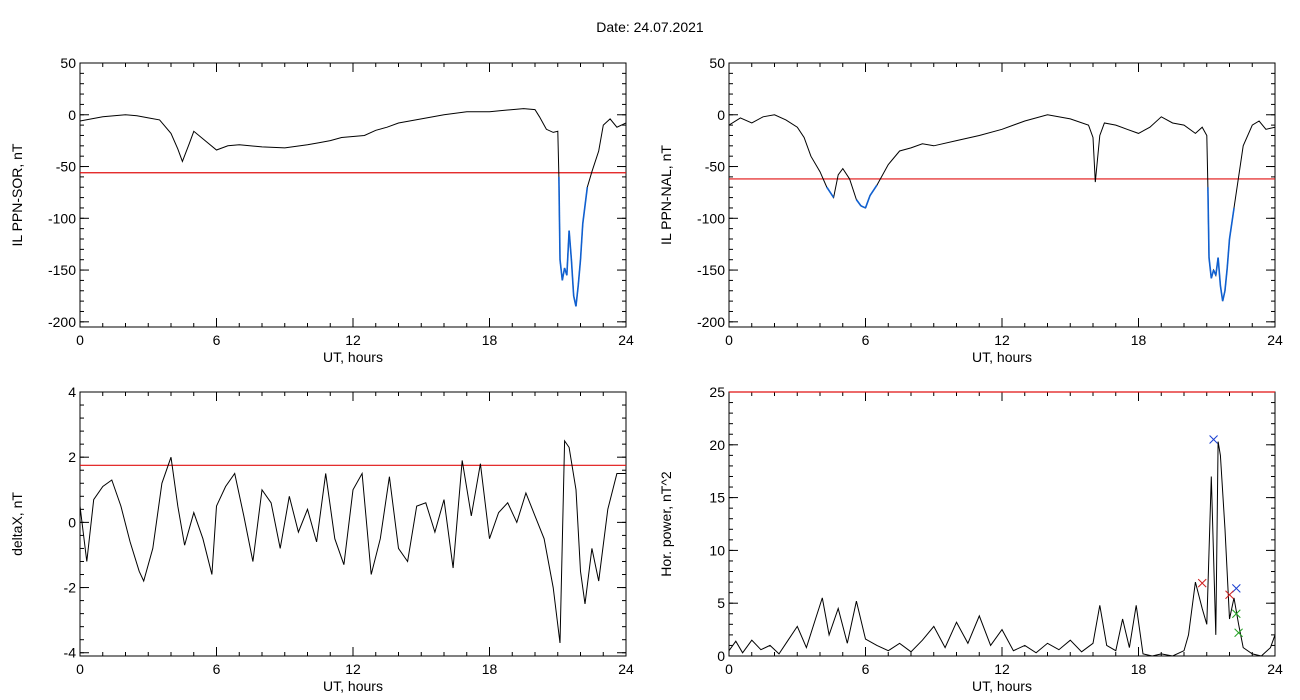 This screenshot has width=1300, height=700. Describe the element at coordinates (72, 392) in the screenshot. I see `y-tick-label: 4` at that location.